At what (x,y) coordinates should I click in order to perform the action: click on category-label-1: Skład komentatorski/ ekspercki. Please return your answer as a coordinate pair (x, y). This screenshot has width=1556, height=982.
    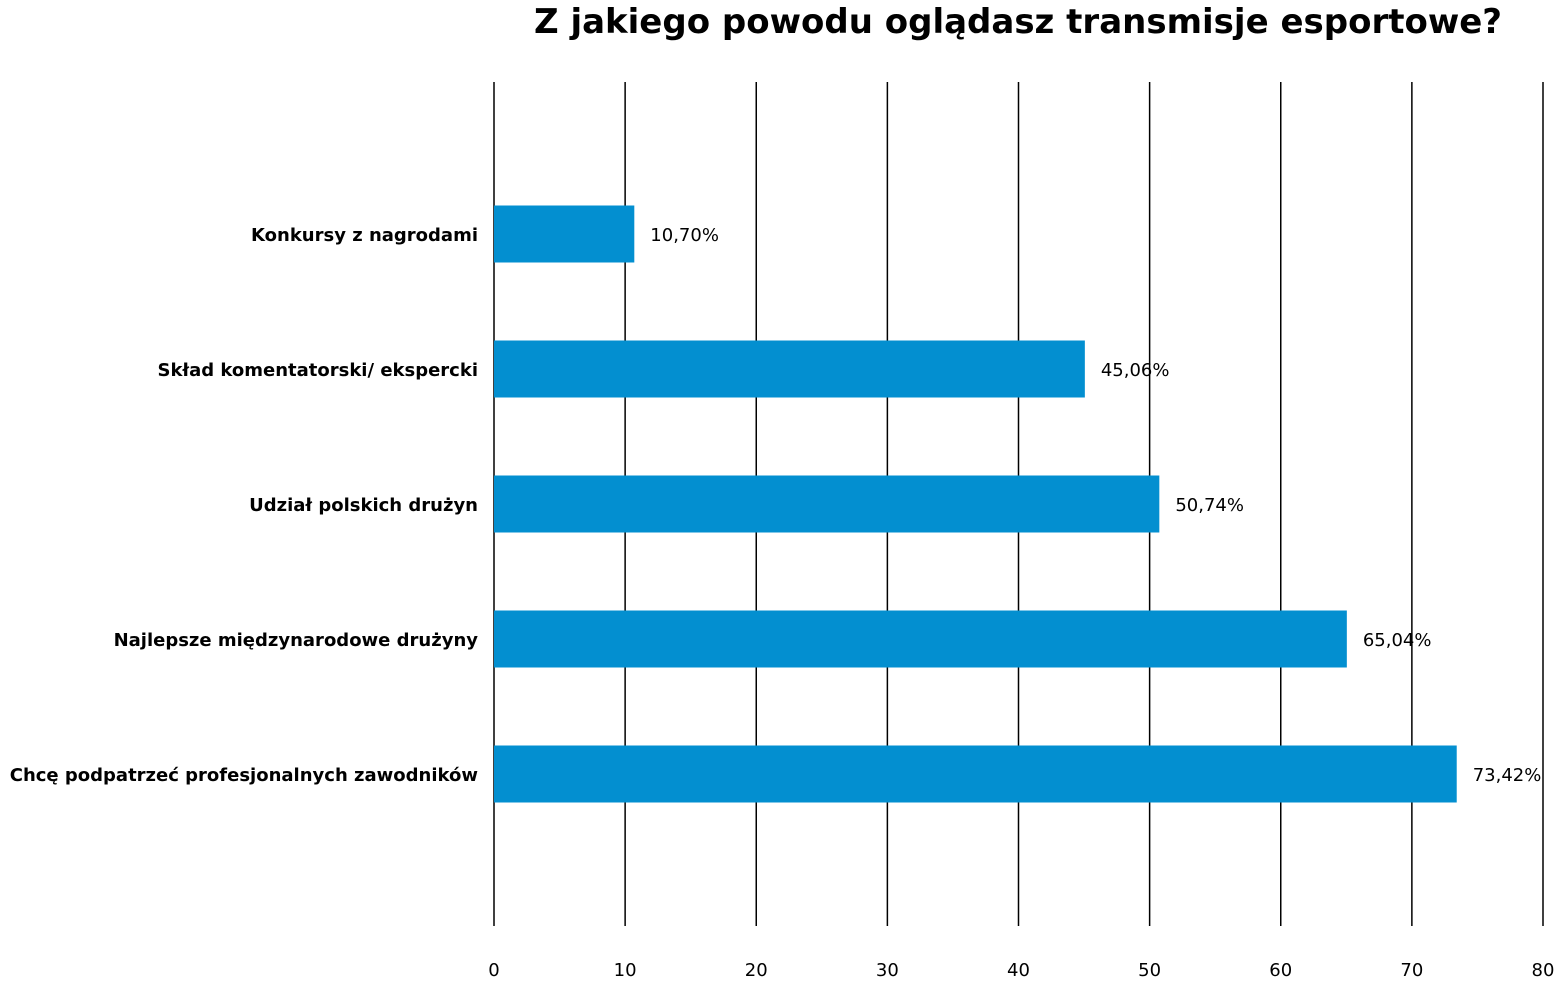
    Looking at the image, I should click on (317, 370).